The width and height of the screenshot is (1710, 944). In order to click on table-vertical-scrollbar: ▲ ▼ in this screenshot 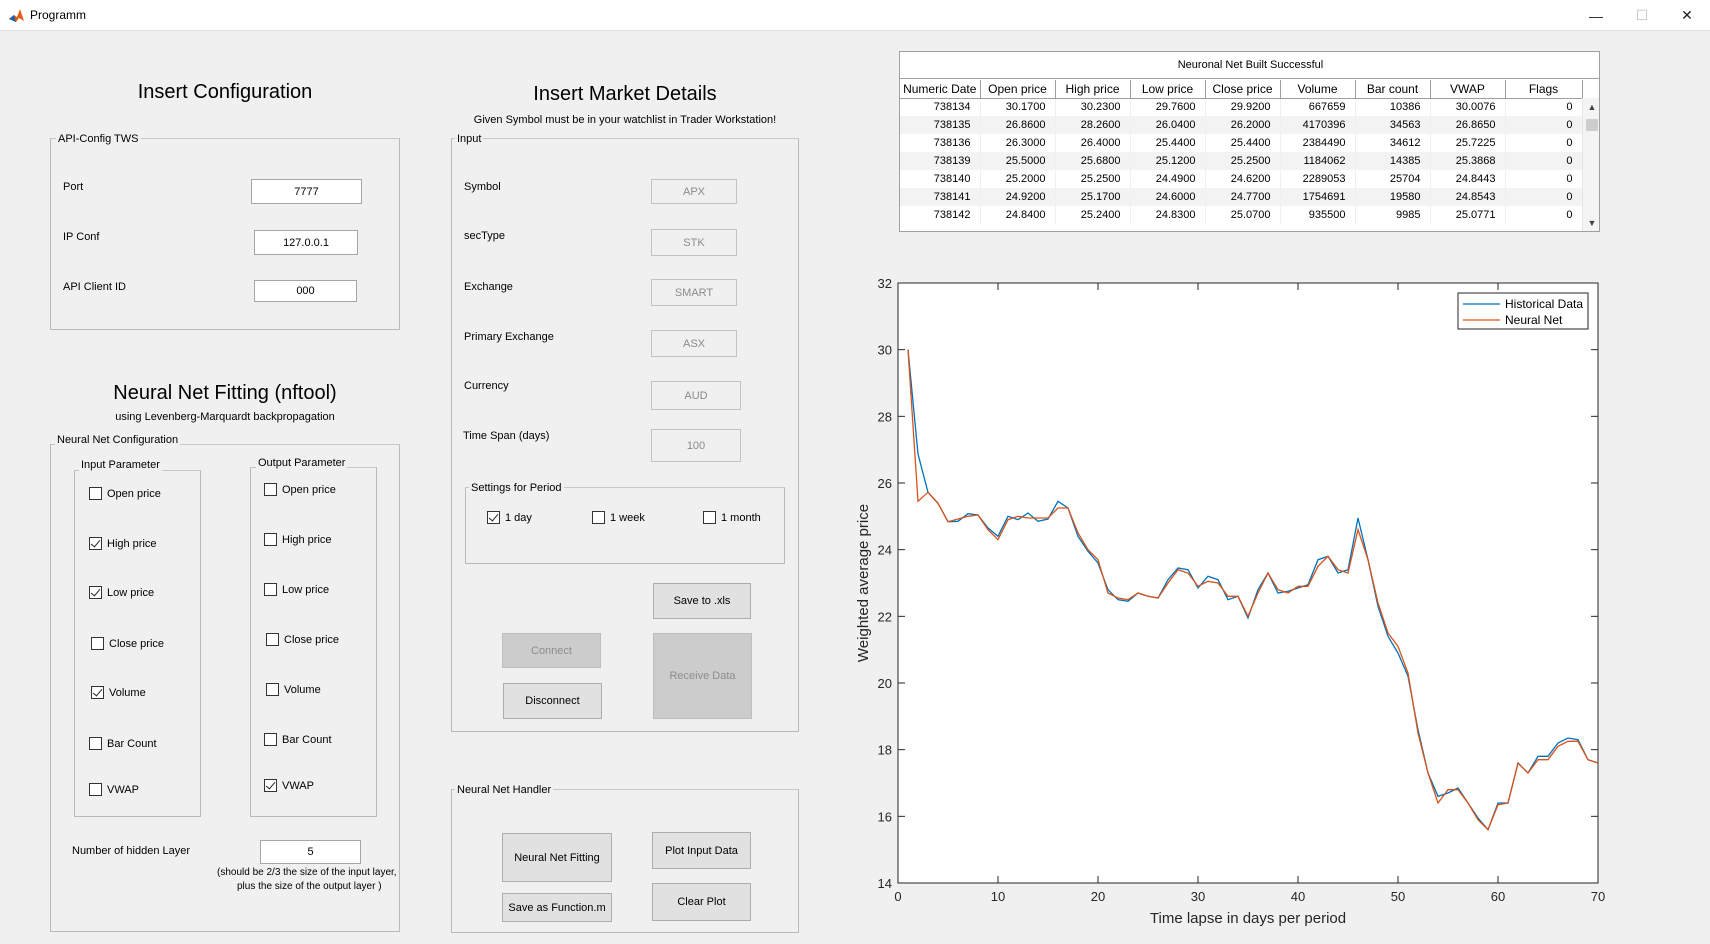, I will do `click(1590, 164)`.